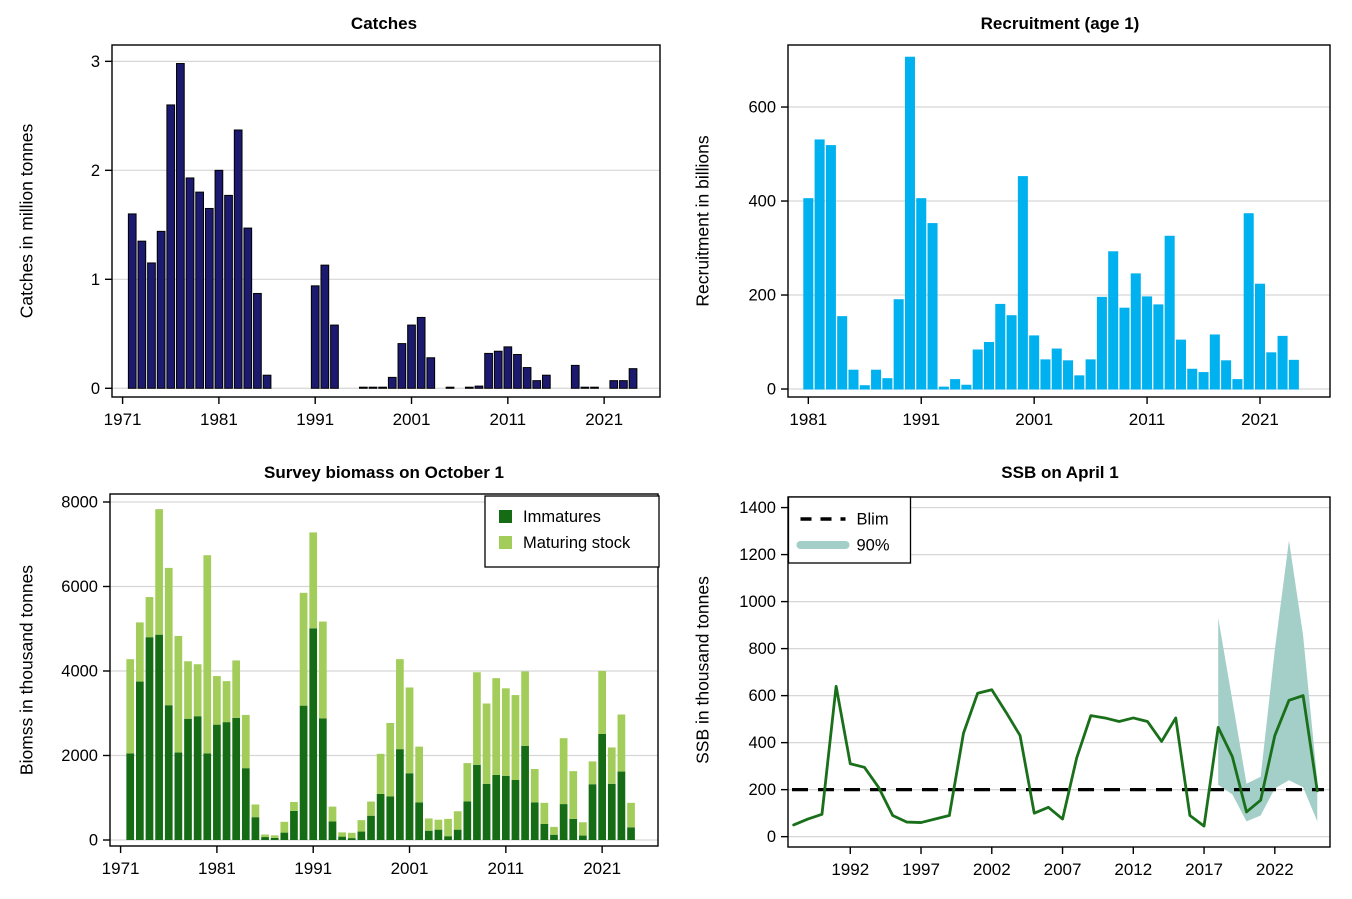 The image size is (1352, 899). What do you see at coordinates (702, 221) in the screenshot?
I see `y-axis-label-recruitment: Recruitment in billions` at bounding box center [702, 221].